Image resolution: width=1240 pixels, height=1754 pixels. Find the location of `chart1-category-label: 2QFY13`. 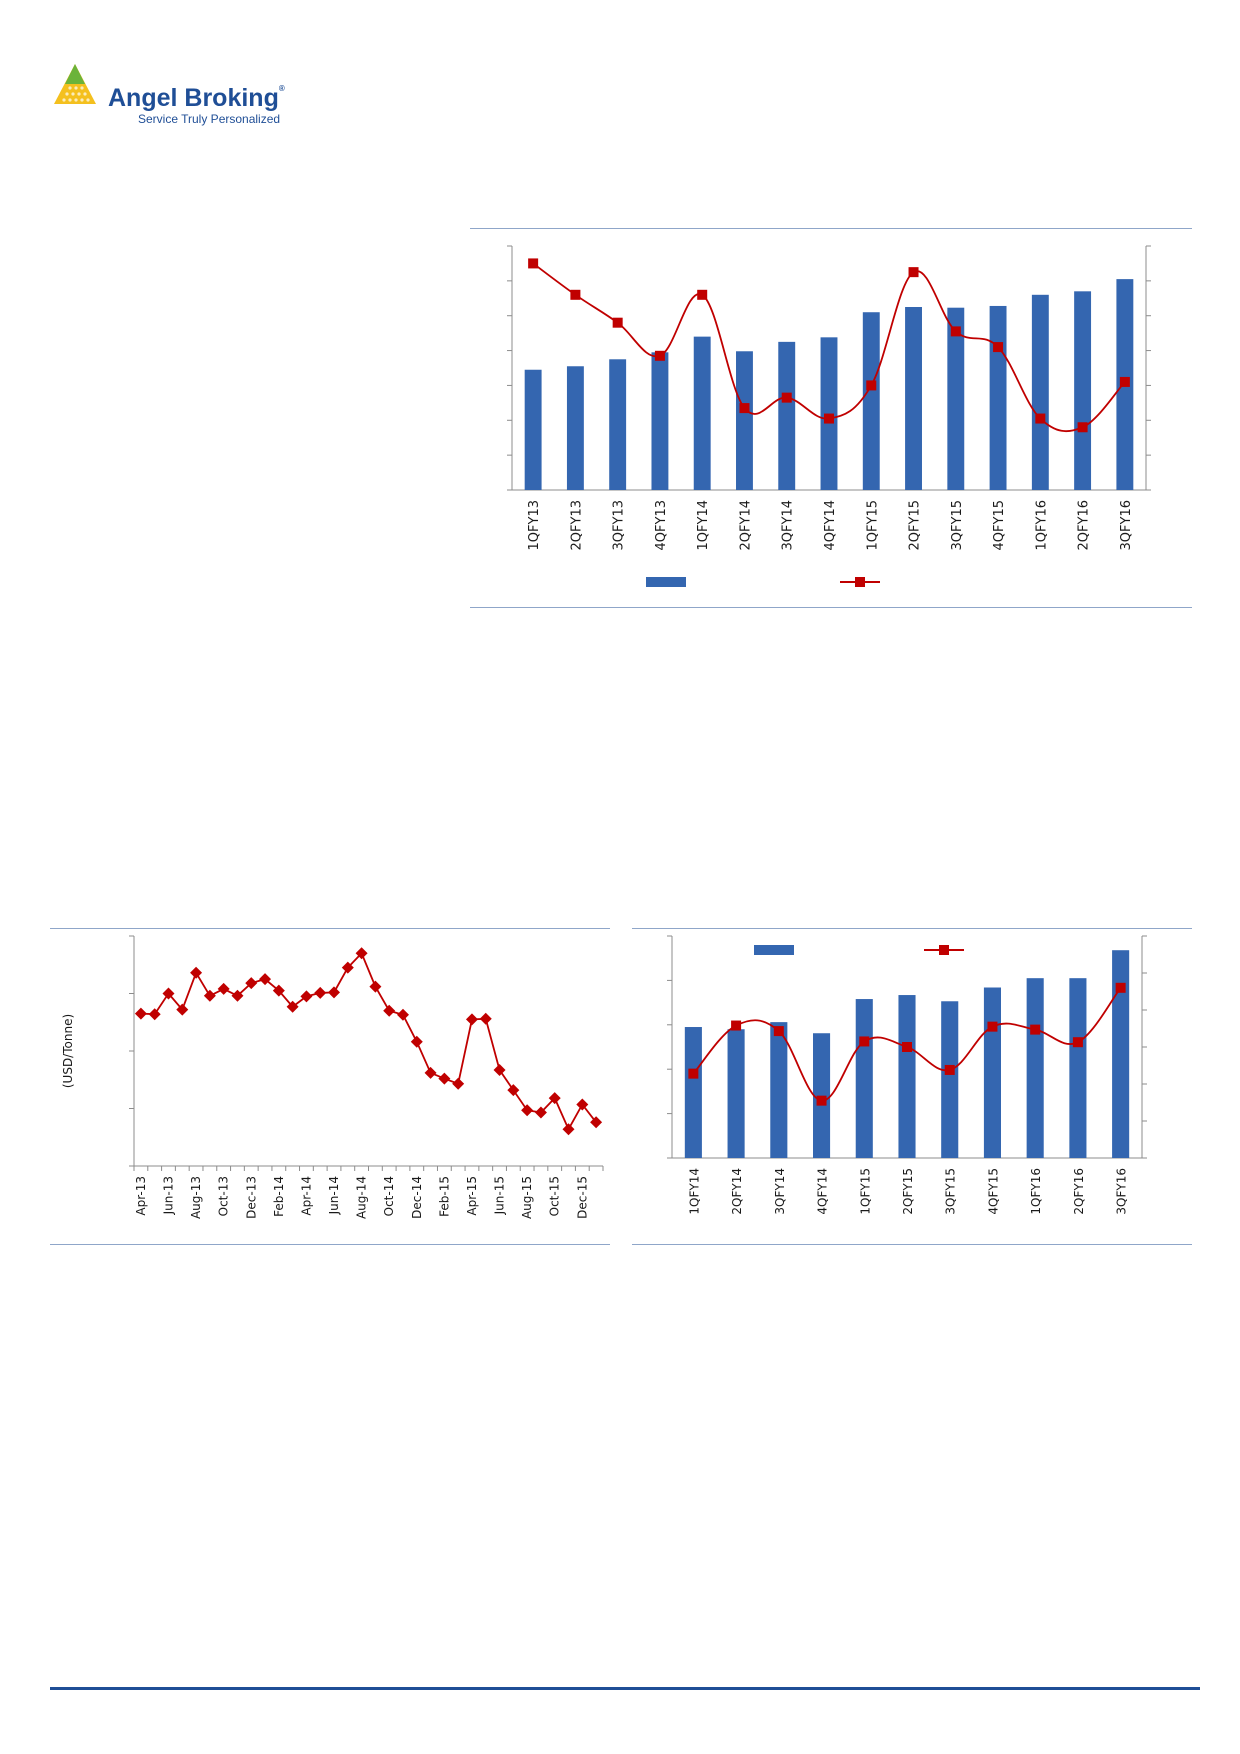

chart1-category-label: 2QFY13 is located at coordinates (576, 525).